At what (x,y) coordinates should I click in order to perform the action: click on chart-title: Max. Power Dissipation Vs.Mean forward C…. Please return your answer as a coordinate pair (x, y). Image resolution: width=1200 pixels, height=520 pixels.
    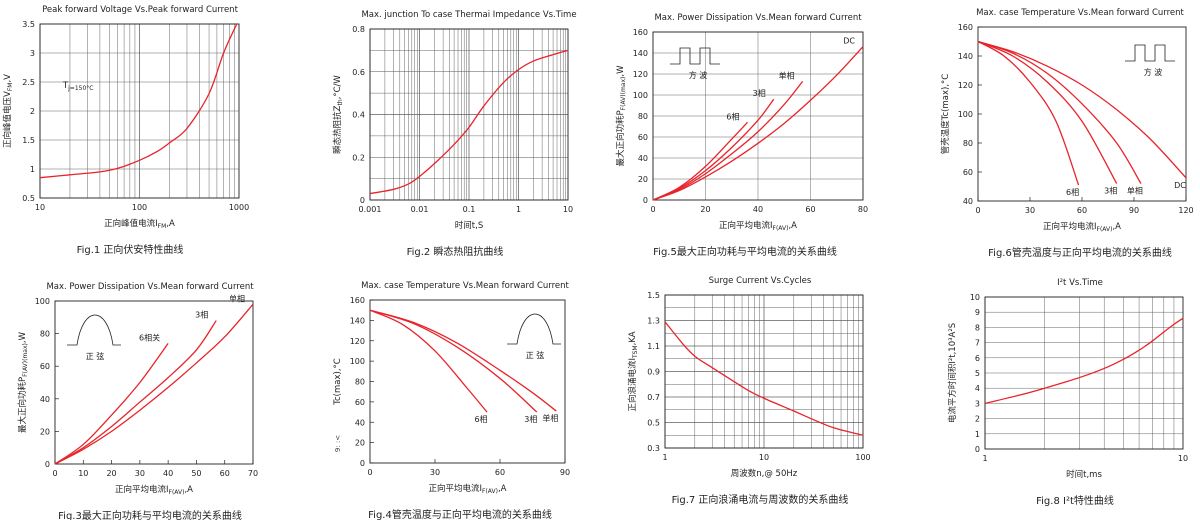
    Looking at the image, I should click on (758, 18).